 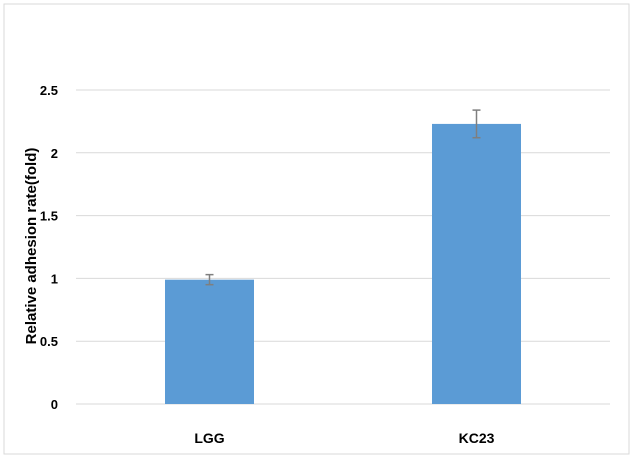 I want to click on y-axis-title: Relative adhesion rate(fold), so click(x=31, y=246).